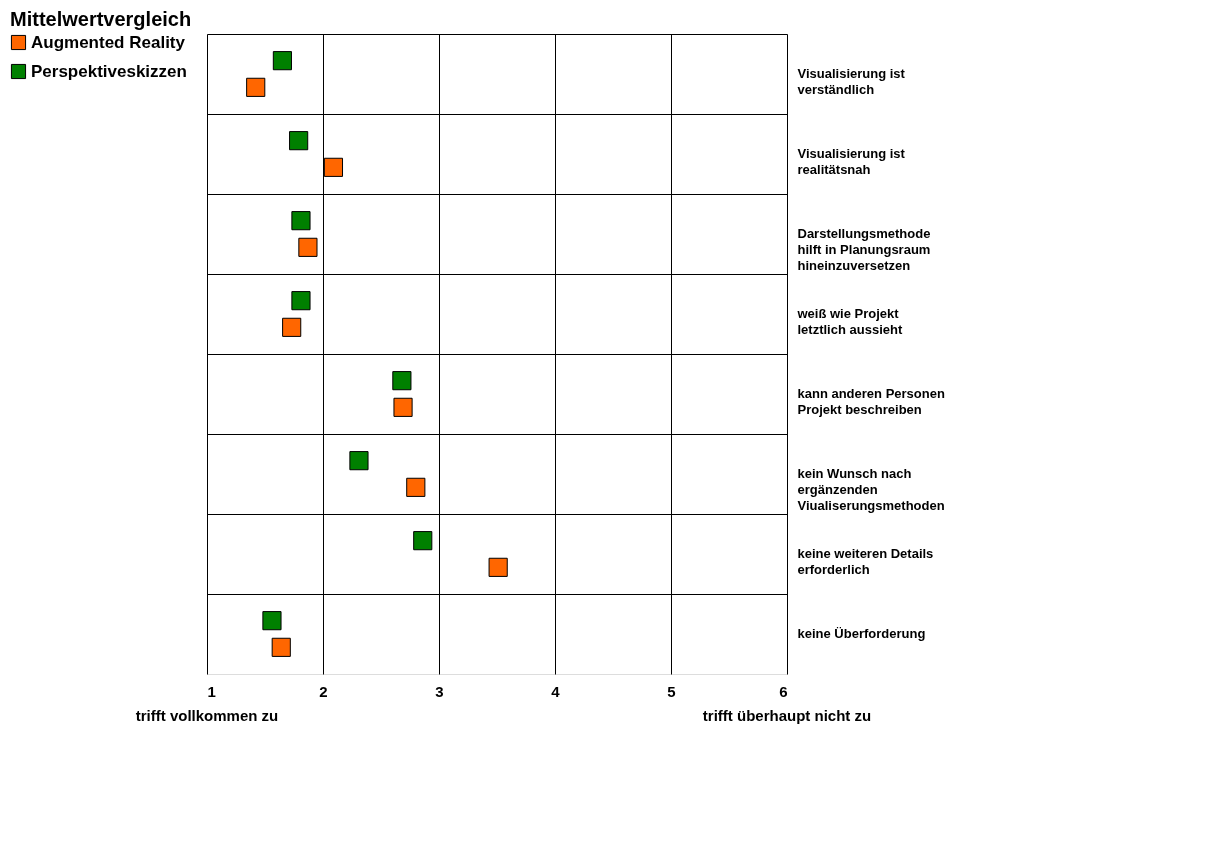 Image resolution: width=1219 pixels, height=852 pixels. What do you see at coordinates (871, 489) in the screenshot?
I see `y-tick-label: kein Wunsch nach ergänzenden Viualiserungsmethoden` at bounding box center [871, 489].